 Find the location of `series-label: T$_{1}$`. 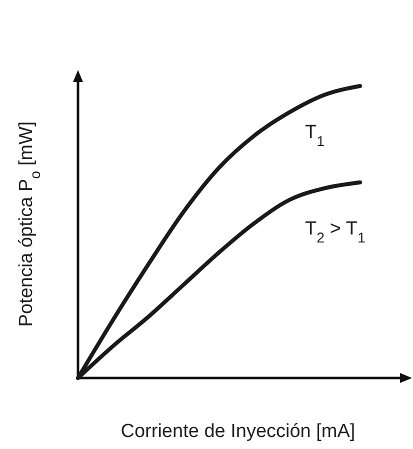

series-label: T$_{1}$ is located at coordinates (315, 136).